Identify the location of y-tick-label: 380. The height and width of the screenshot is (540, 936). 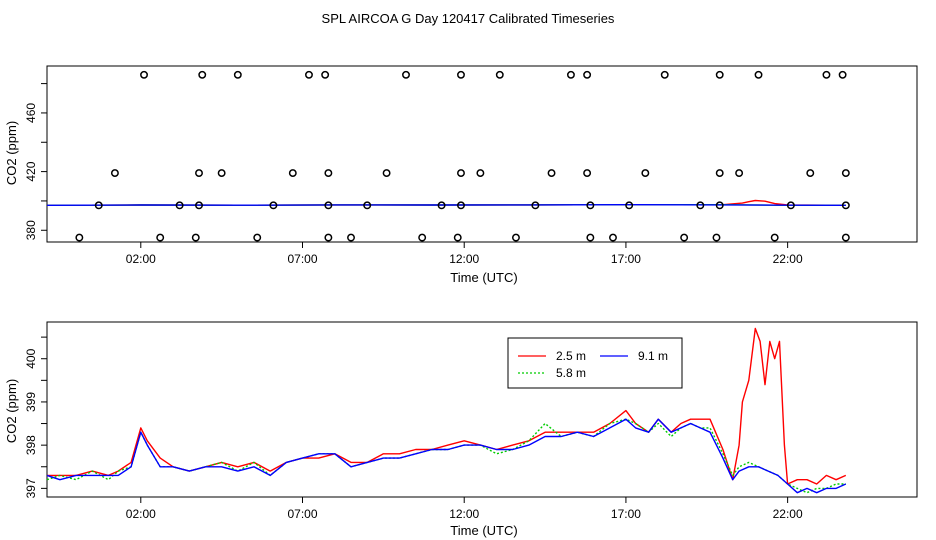
(31, 230).